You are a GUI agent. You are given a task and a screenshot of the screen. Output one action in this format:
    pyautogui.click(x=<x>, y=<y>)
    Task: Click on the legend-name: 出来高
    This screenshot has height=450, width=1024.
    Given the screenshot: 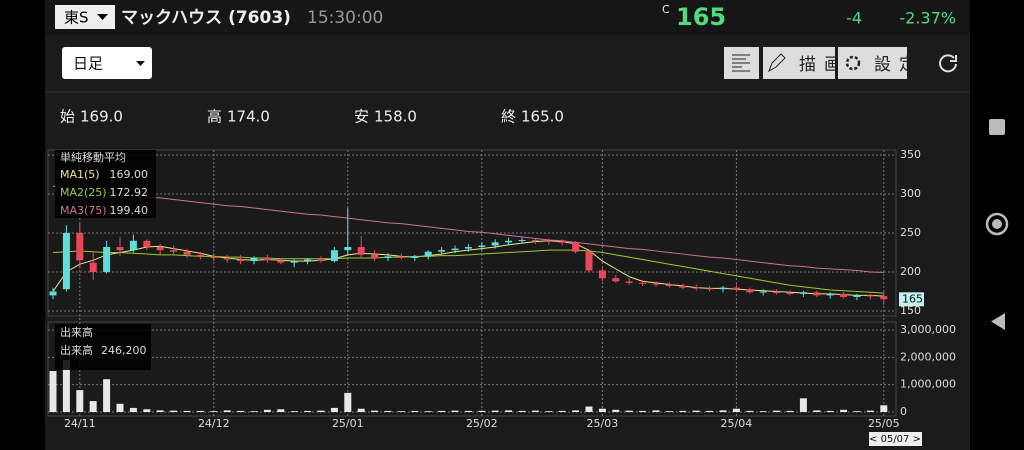 What is the action you would take?
    pyautogui.click(x=76, y=350)
    